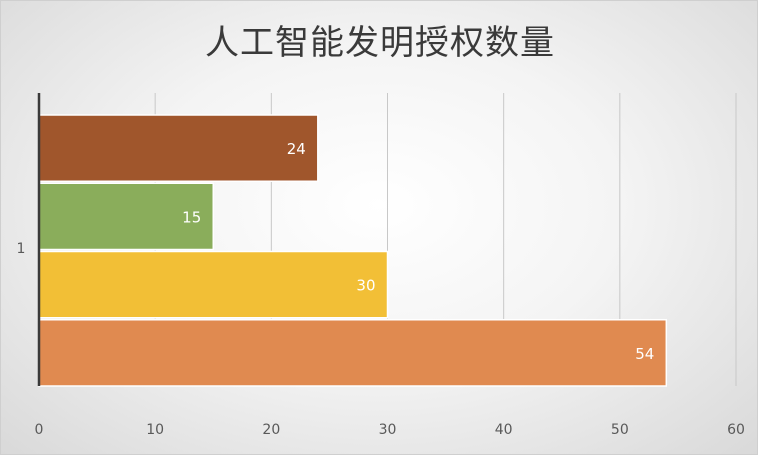  I want to click on x-tick-label: 20, so click(271, 430).